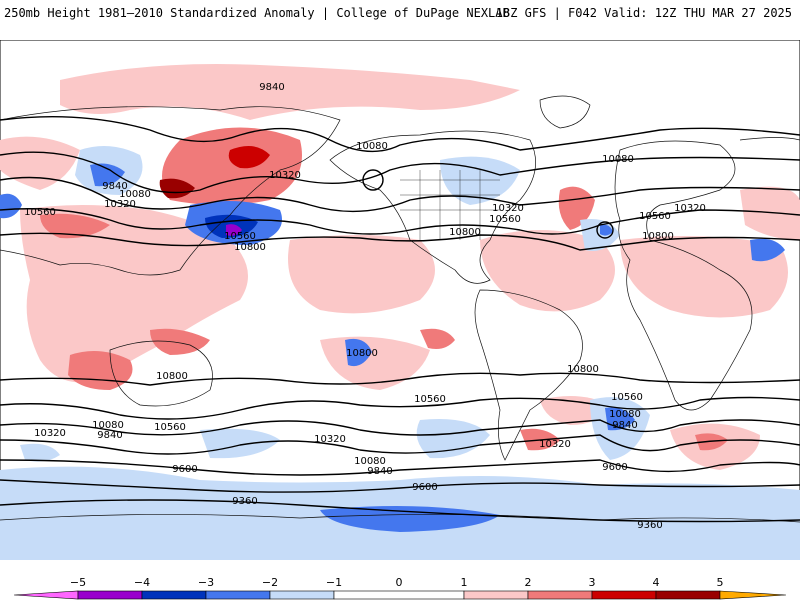 The width and height of the screenshot is (800, 600). I want to click on colorbar-swatches, so click(400, 595).